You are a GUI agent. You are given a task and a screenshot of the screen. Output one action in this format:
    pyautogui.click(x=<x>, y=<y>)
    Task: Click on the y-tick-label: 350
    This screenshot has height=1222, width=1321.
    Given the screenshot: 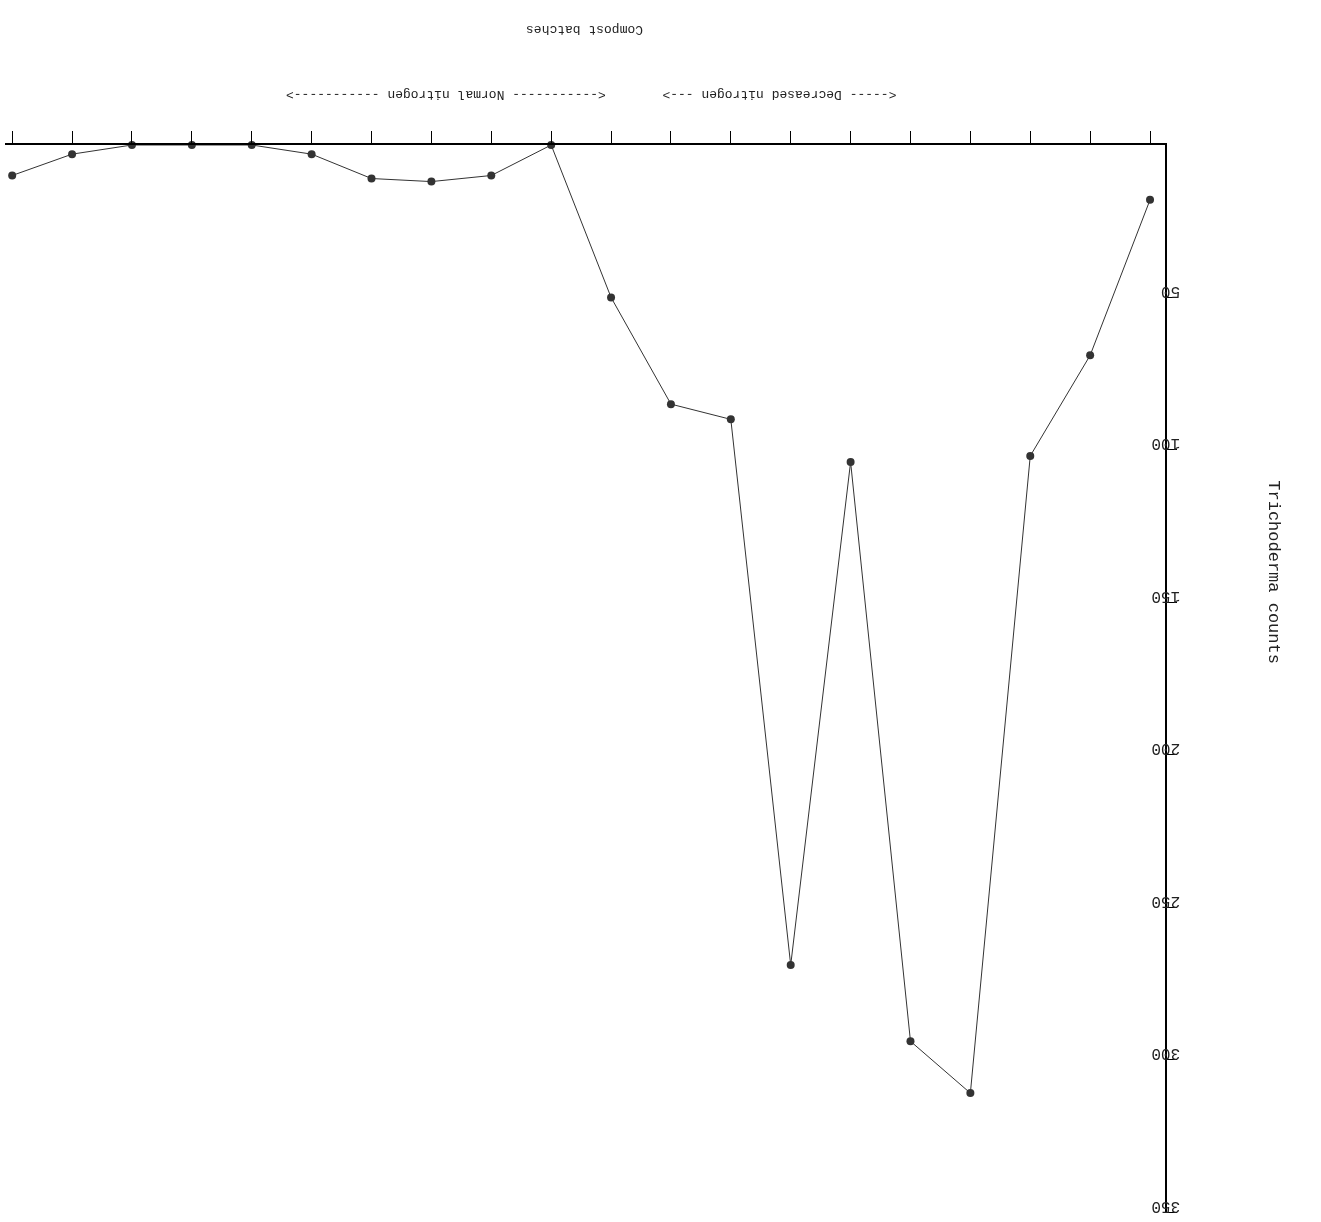 What is the action you would take?
    pyautogui.click(x=1166, y=1205)
    